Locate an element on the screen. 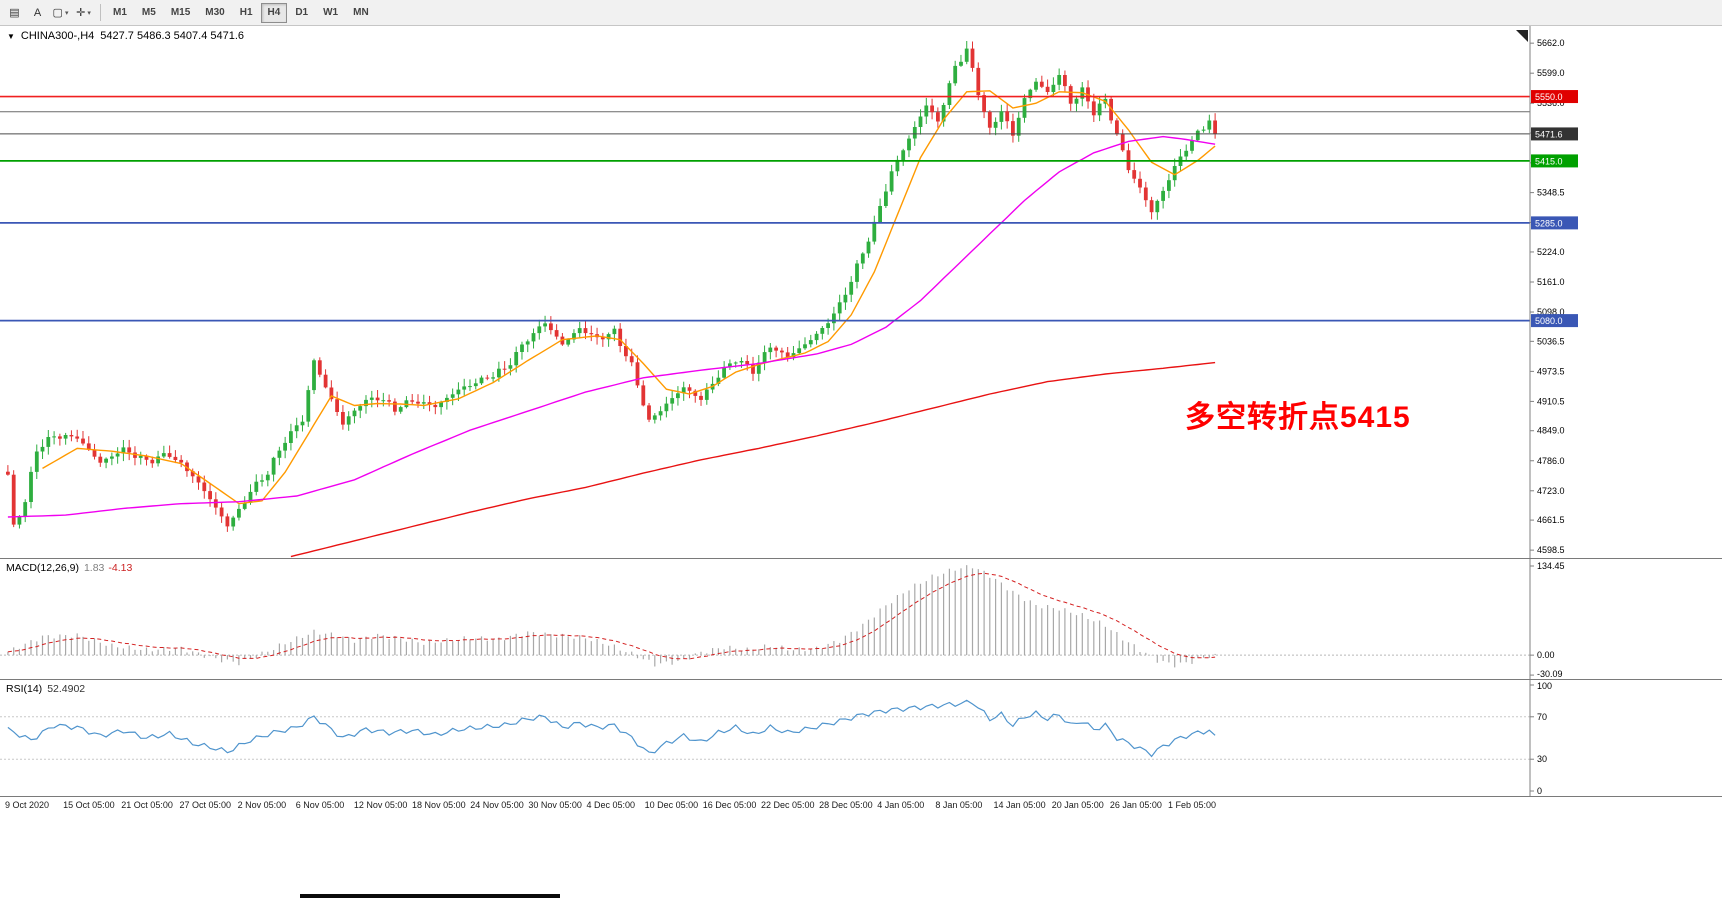  time-axis-label: 21 Oct 05:00 is located at coordinates (147, 805).